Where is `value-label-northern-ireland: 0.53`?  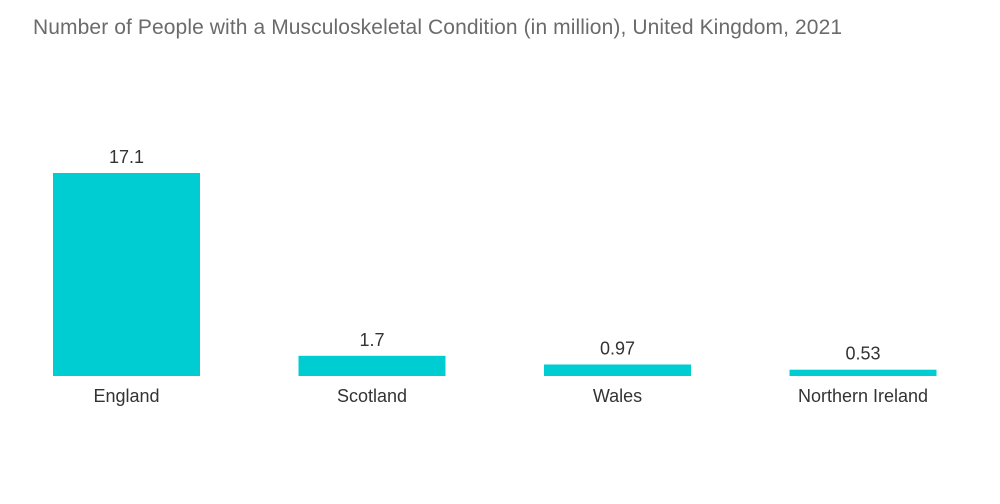
value-label-northern-ireland: 0.53 is located at coordinates (862, 354).